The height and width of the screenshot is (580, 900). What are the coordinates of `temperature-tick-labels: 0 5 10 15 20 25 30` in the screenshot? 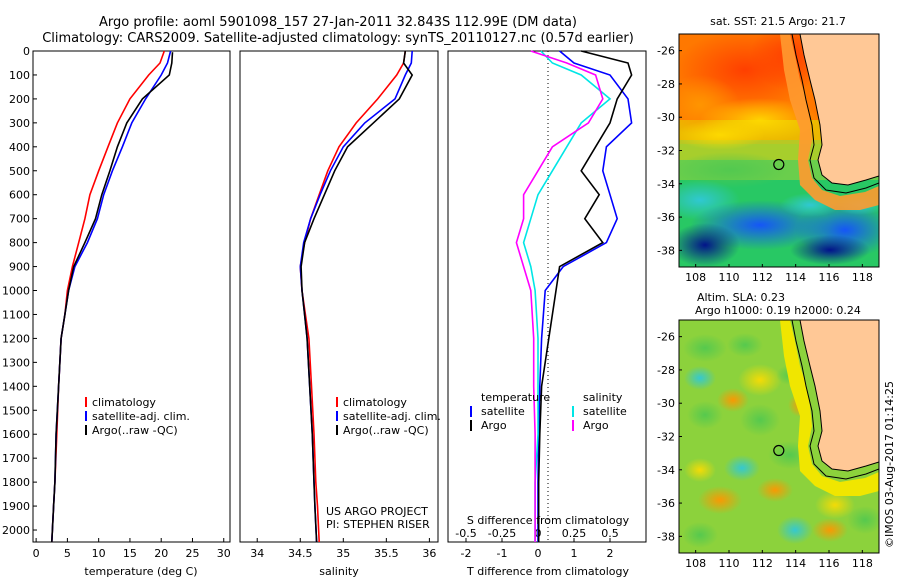 It's located at (132, 549).